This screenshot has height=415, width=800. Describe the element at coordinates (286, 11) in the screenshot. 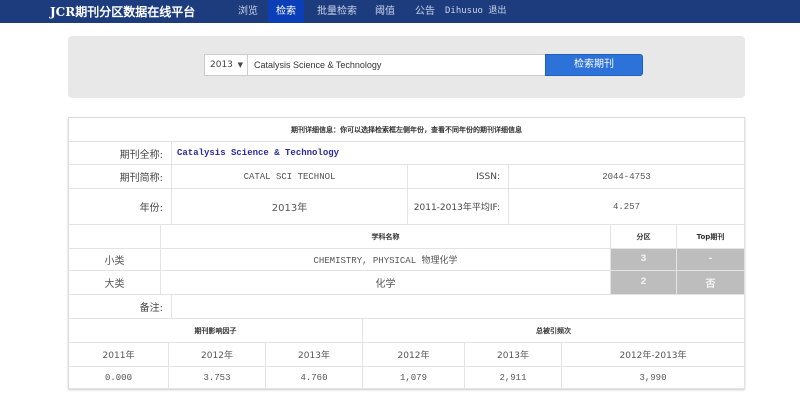

I see `nav-search: 检索` at that location.